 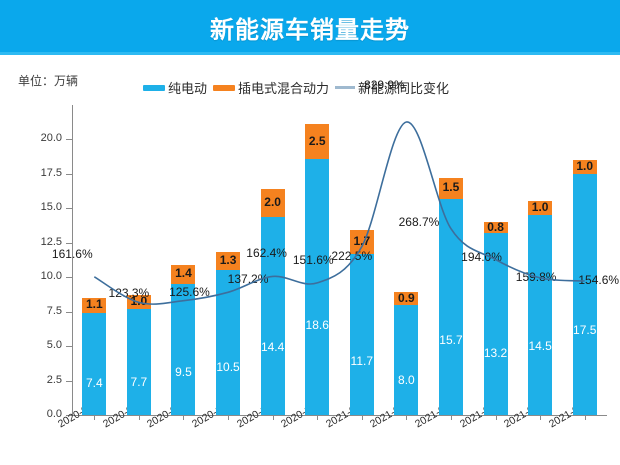 I want to click on chart-legend: 纯电动 插电式混合动力 新能源同比变化, so click(x=299, y=87).